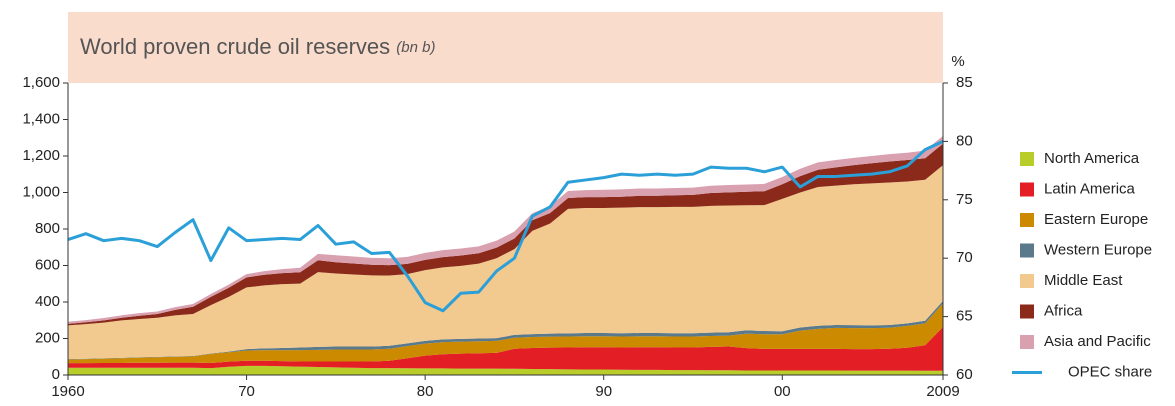  Describe the element at coordinates (41, 155) in the screenshot. I see `y-tick-label: 1,200` at that location.